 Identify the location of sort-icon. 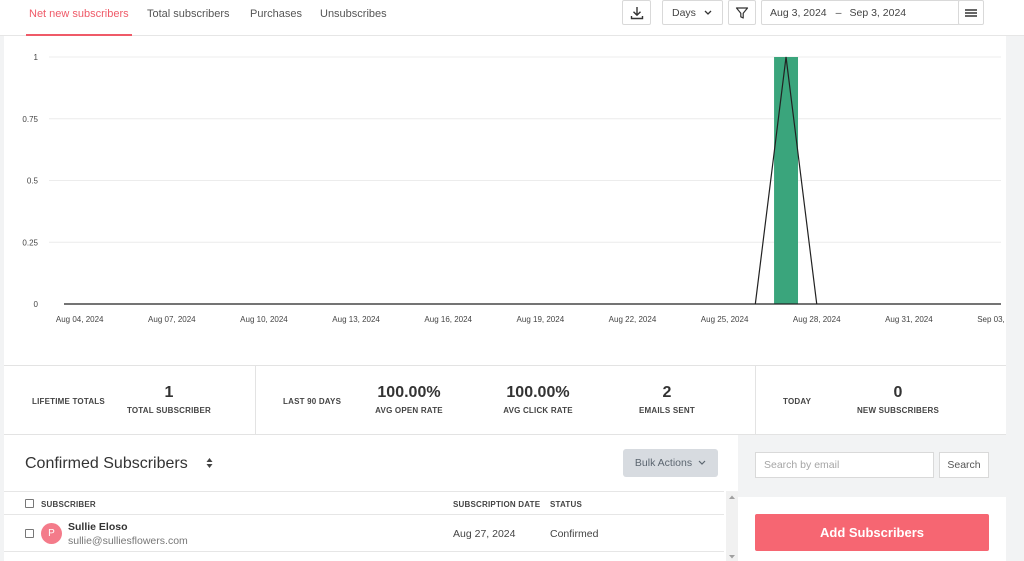
(209, 463).